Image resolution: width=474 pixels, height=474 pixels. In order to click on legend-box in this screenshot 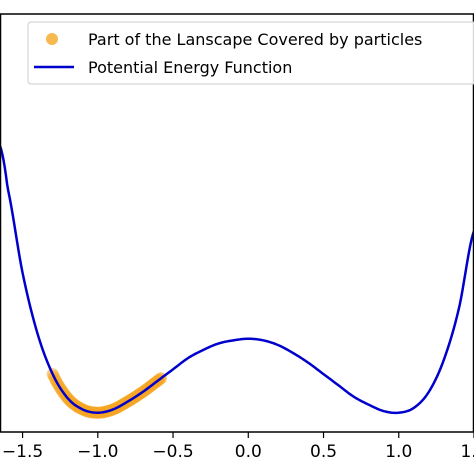, I will do `click(250, 53)`.